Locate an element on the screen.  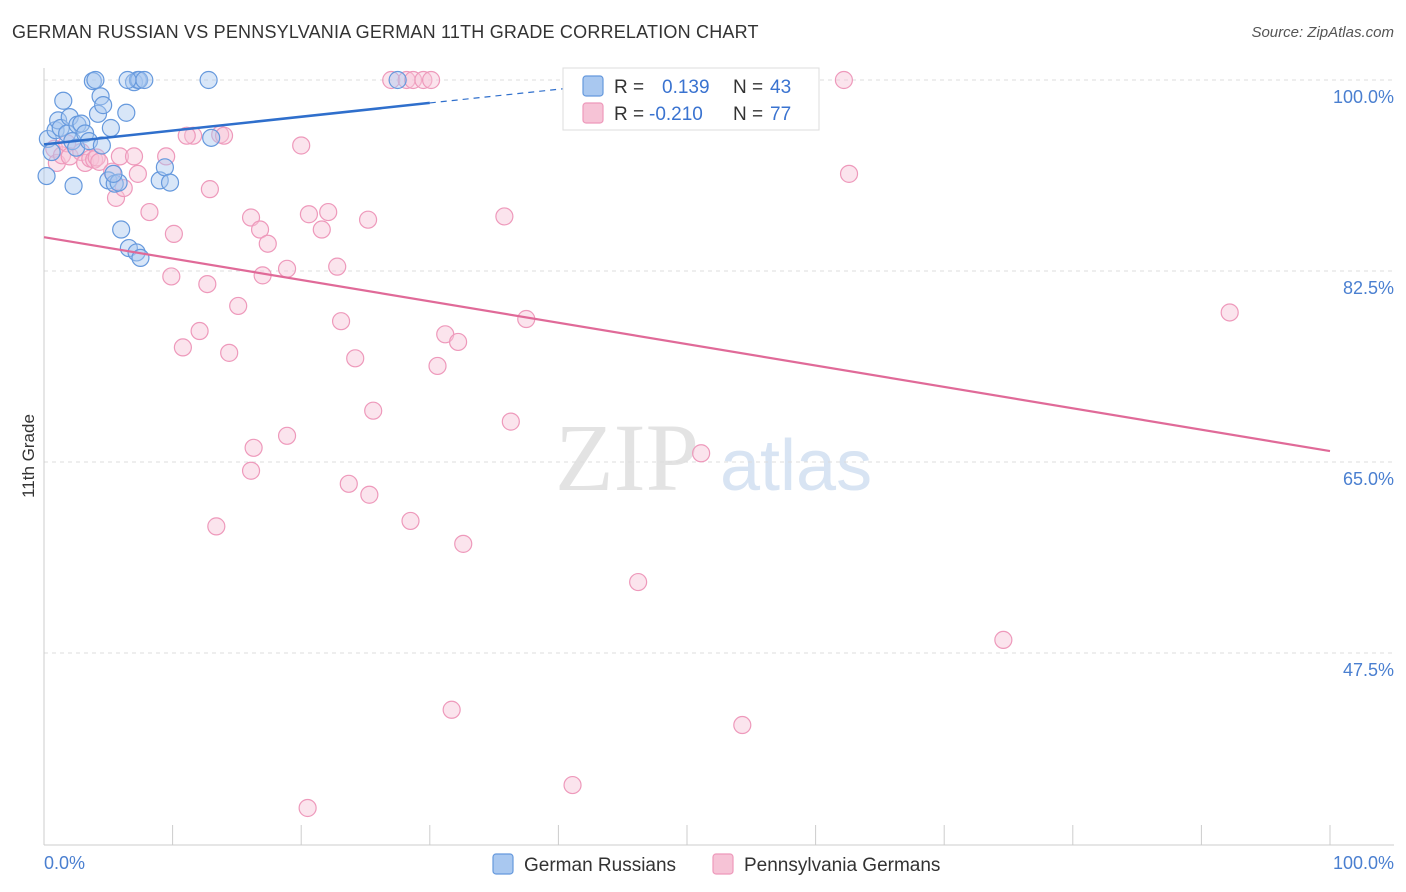
watermark-zip: ZIP is located at coordinates (627, 457).